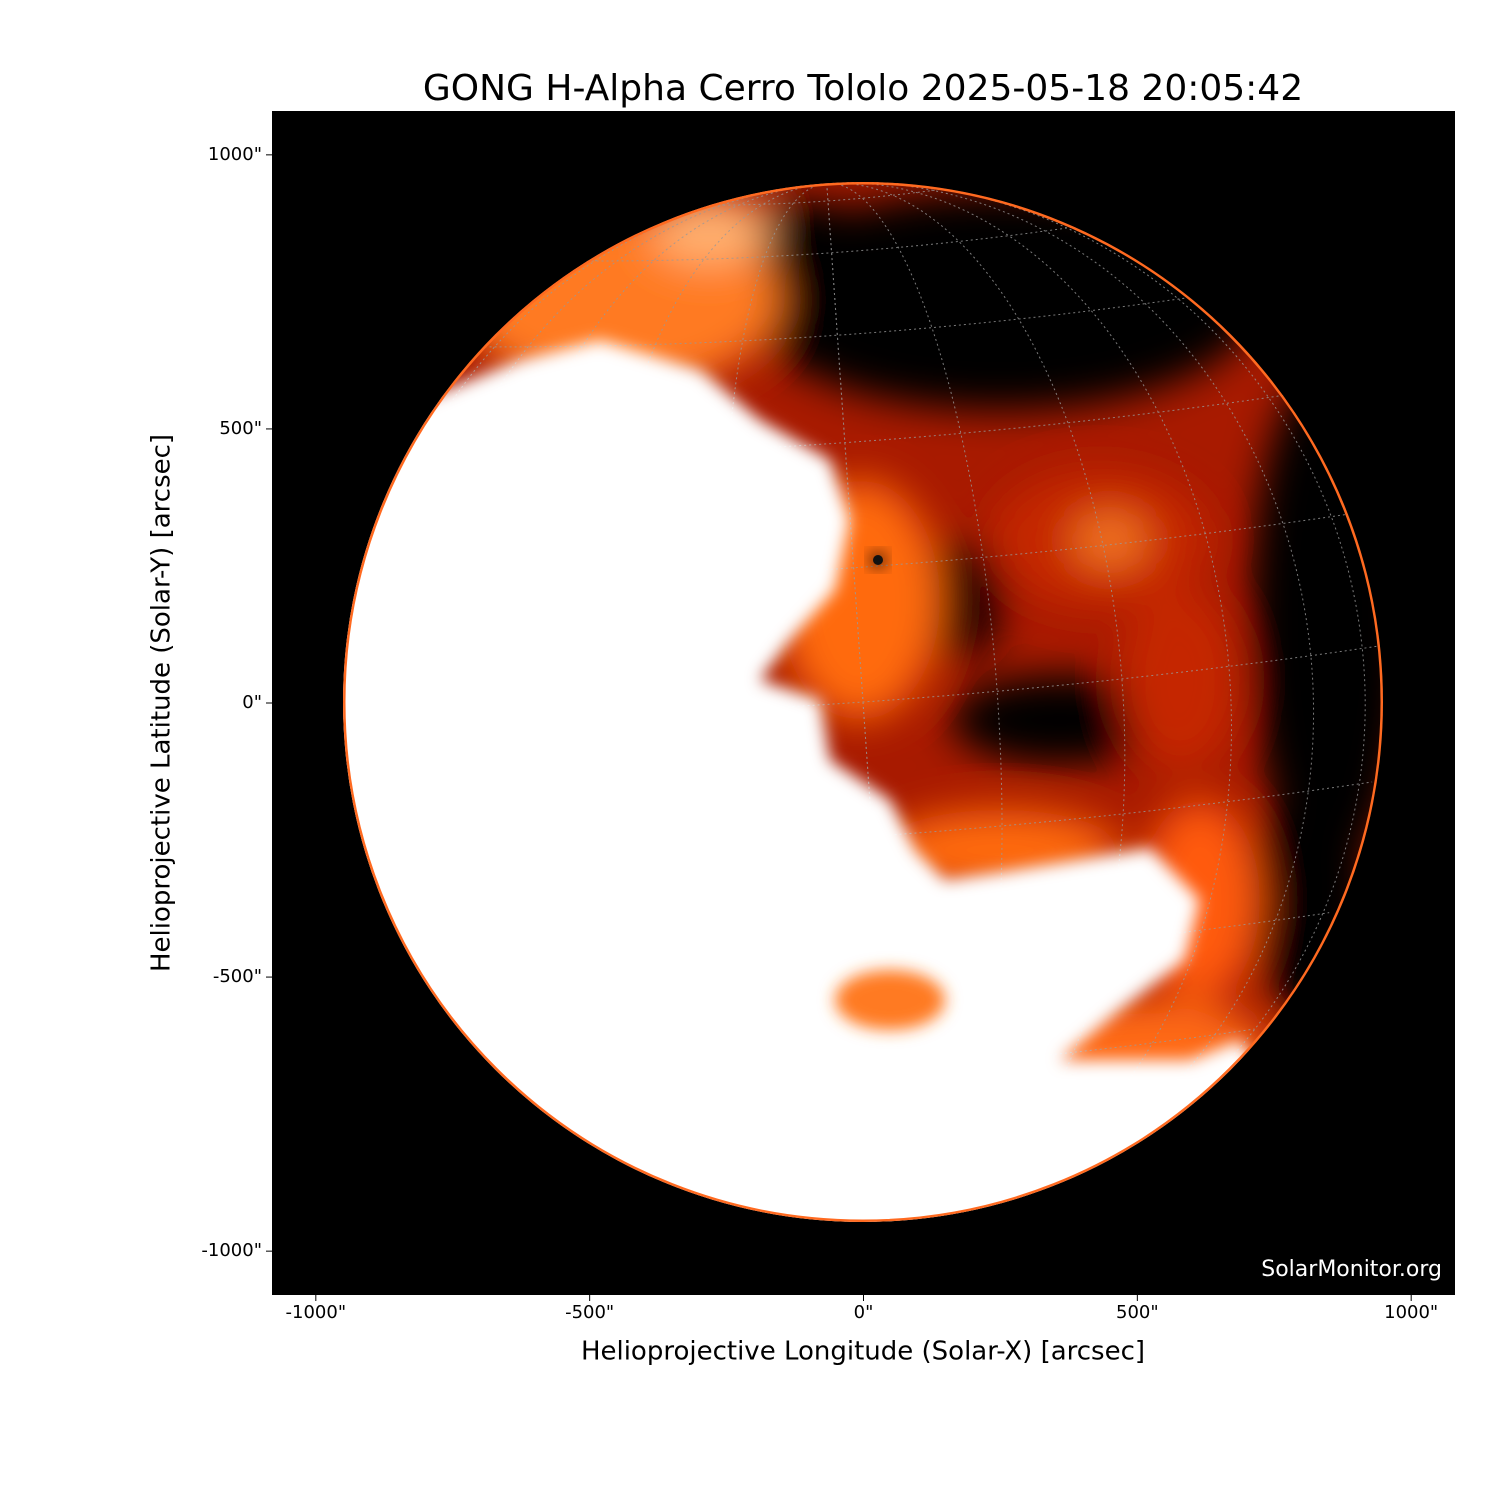 This screenshot has height=1500, width=1500. What do you see at coordinates (240, 428) in the screenshot?
I see `y-tick-label: 500"` at bounding box center [240, 428].